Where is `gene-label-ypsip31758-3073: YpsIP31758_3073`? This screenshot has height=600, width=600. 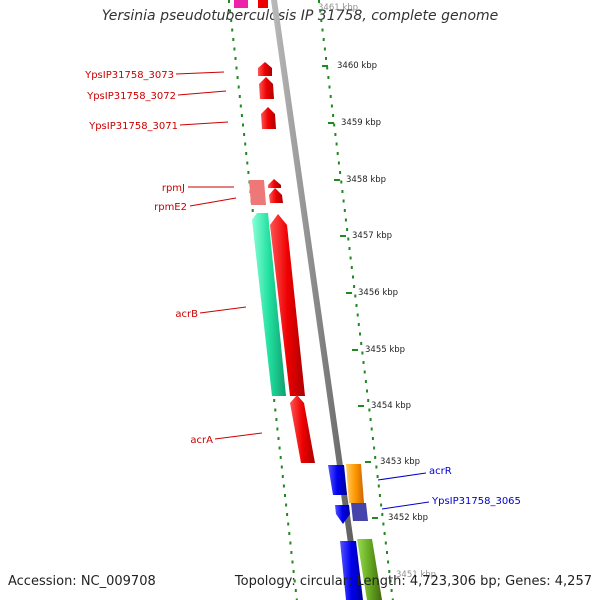 gene-label-ypsip31758-3073: YpsIP31758_3073 is located at coordinates (129, 75).